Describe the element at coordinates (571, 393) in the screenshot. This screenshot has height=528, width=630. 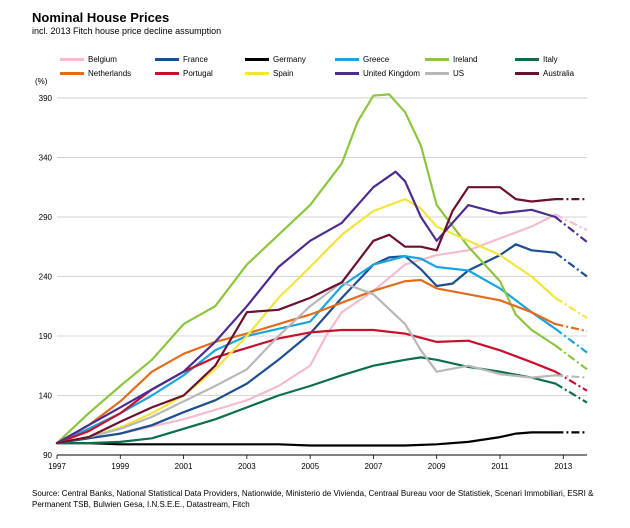
I see `forecast-line-italy` at that location.